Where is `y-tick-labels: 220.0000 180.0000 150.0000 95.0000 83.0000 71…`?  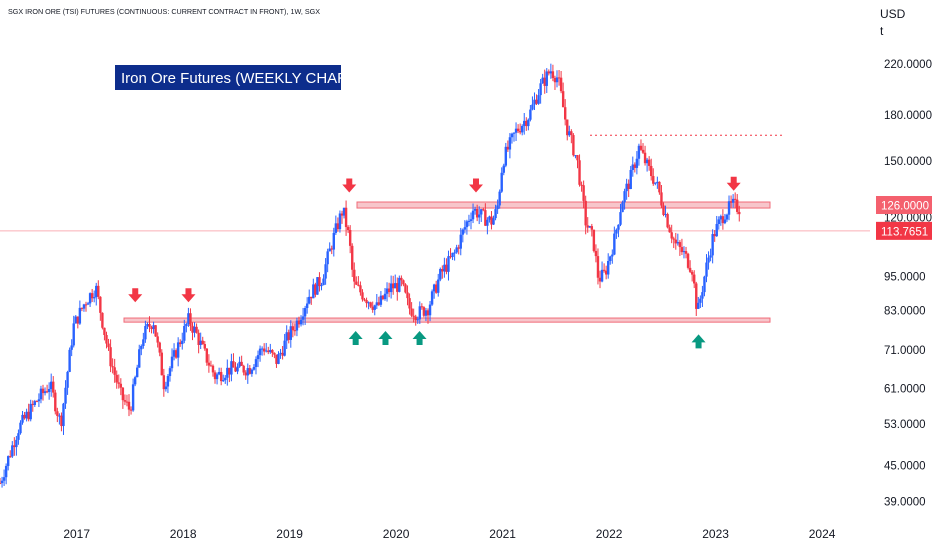 y-tick-labels: 220.0000 180.0000 150.0000 95.0000 83.0000 71… is located at coordinates (908, 284).